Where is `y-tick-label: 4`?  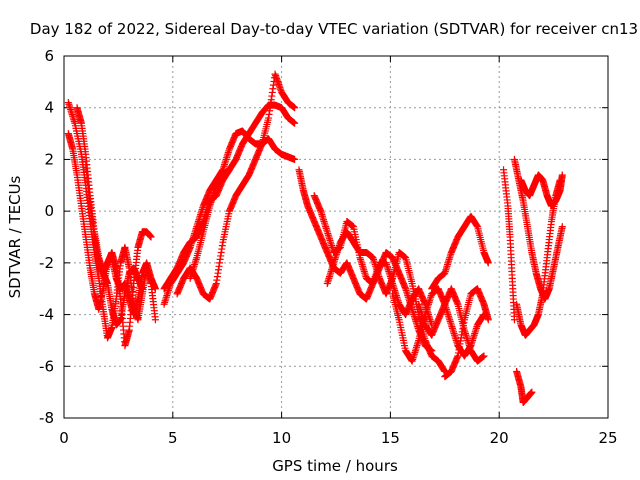 y-tick-label: 4 is located at coordinates (49, 108).